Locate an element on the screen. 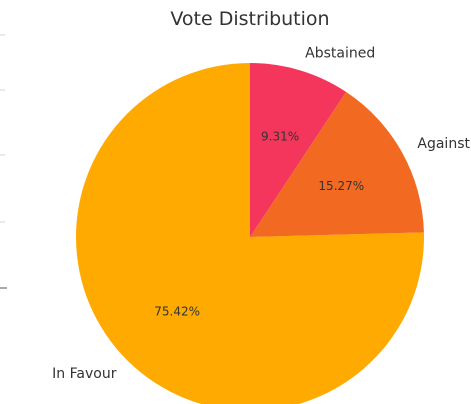 This screenshot has height=404, width=471. pie-slice-label: Abstained is located at coordinates (340, 54).